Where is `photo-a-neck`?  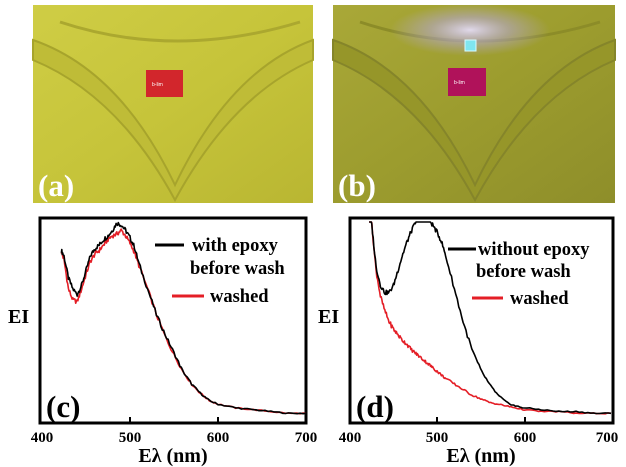 photo-a-neck is located at coordinates (180, 31).